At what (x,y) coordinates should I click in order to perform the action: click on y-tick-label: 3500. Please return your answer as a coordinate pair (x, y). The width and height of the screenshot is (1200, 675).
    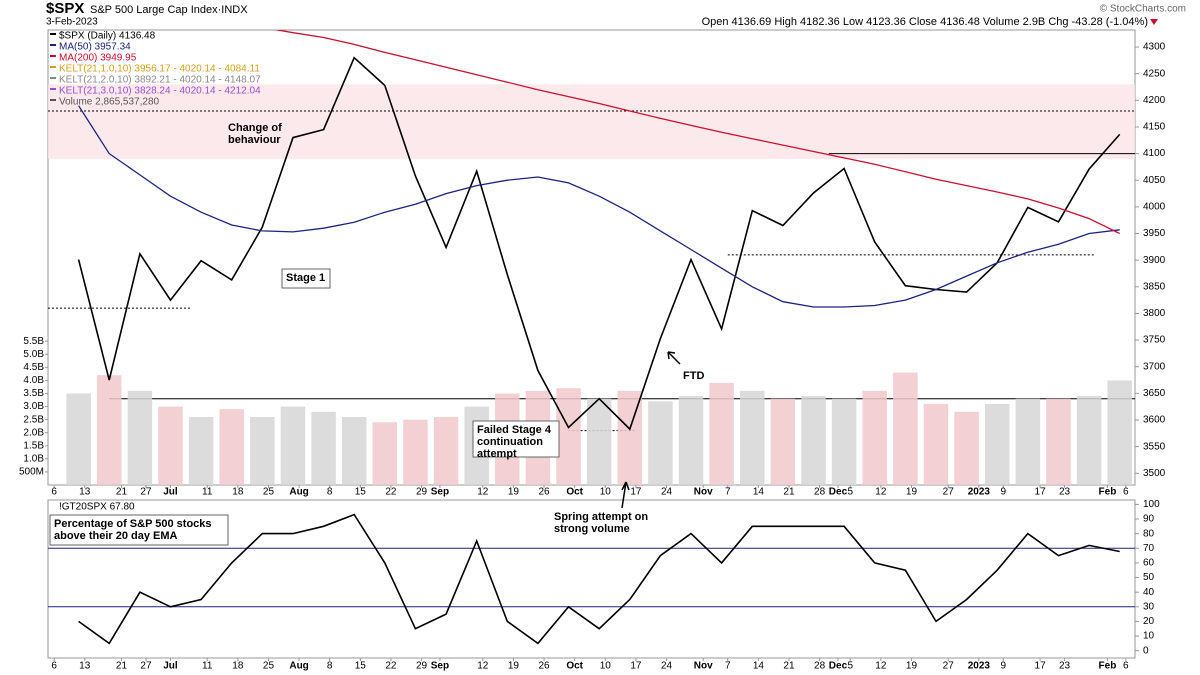
    Looking at the image, I should click on (1154, 473).